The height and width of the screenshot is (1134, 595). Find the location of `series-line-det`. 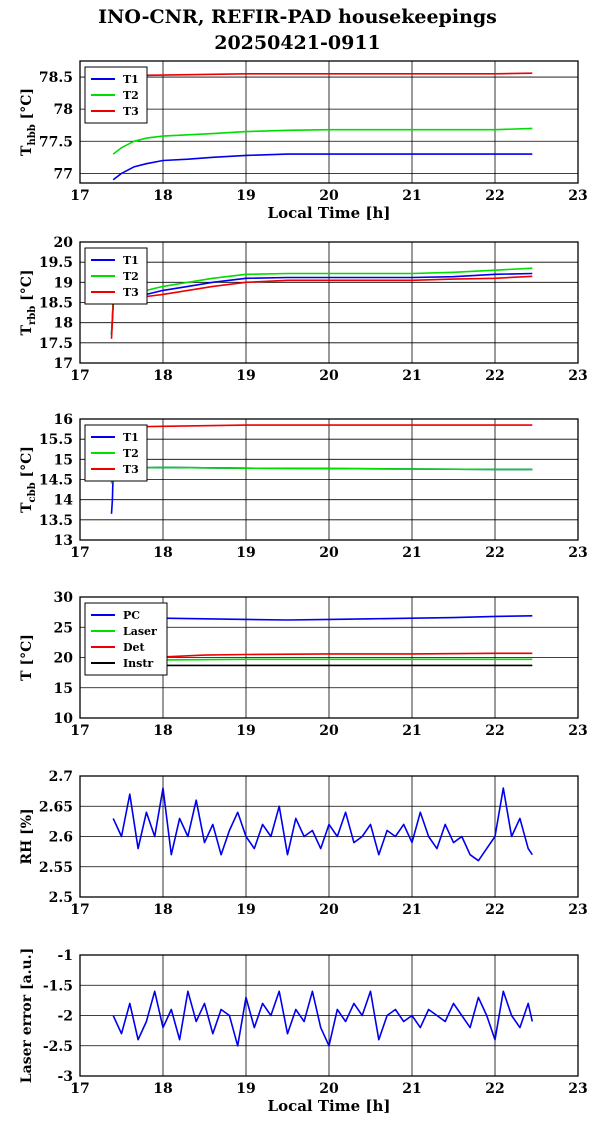

series-line-det is located at coordinates (347, 655).